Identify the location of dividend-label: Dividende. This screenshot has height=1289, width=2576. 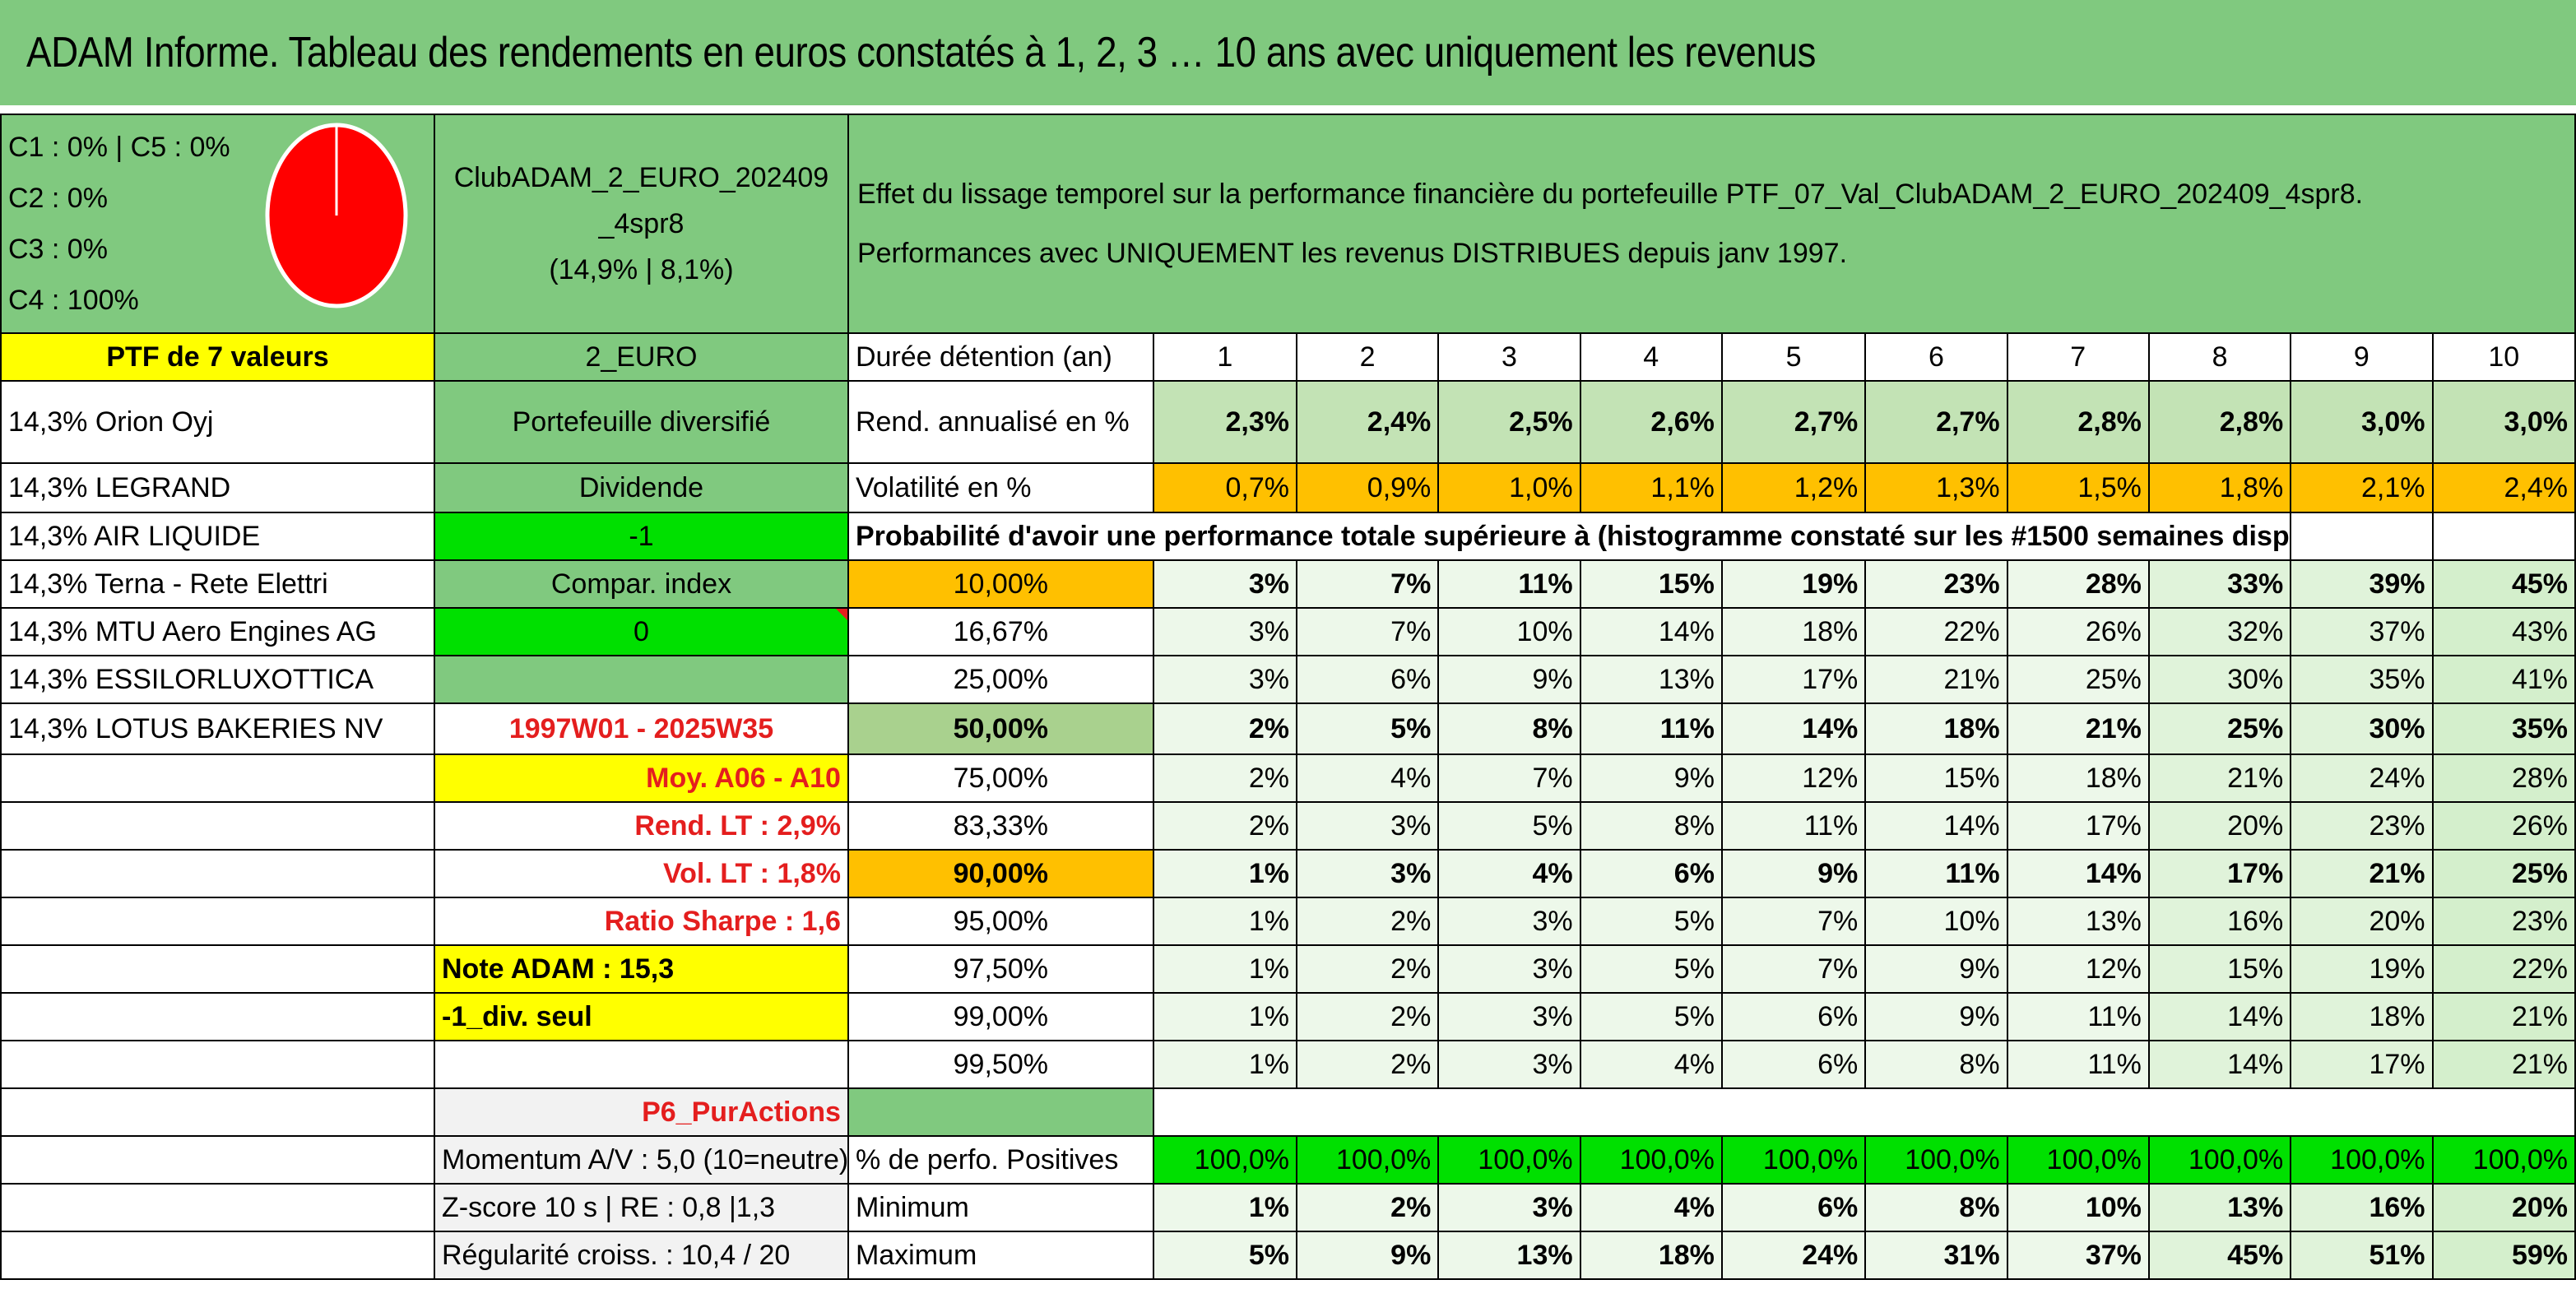
(641, 487).